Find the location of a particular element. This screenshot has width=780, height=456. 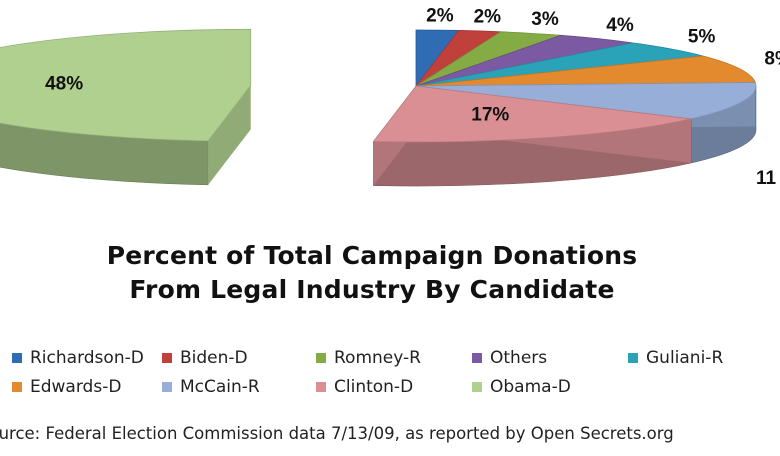

legend-item-guliani: Guliani-R is located at coordinates (675, 358).